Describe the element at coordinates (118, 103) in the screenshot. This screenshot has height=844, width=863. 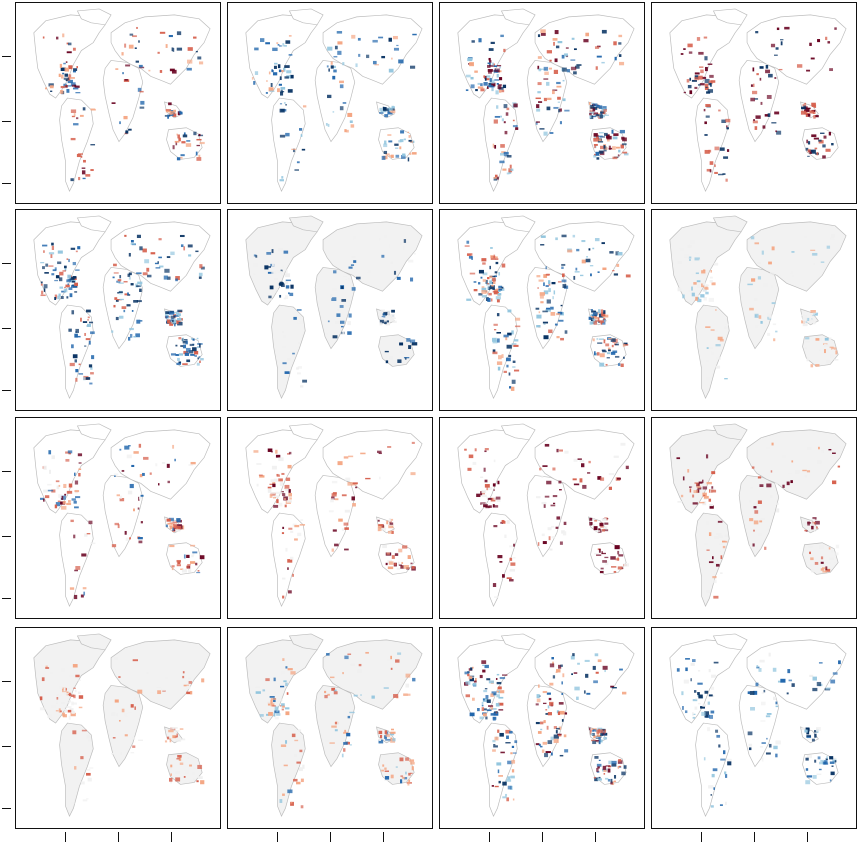
I see `map-panel-r1c1` at that location.